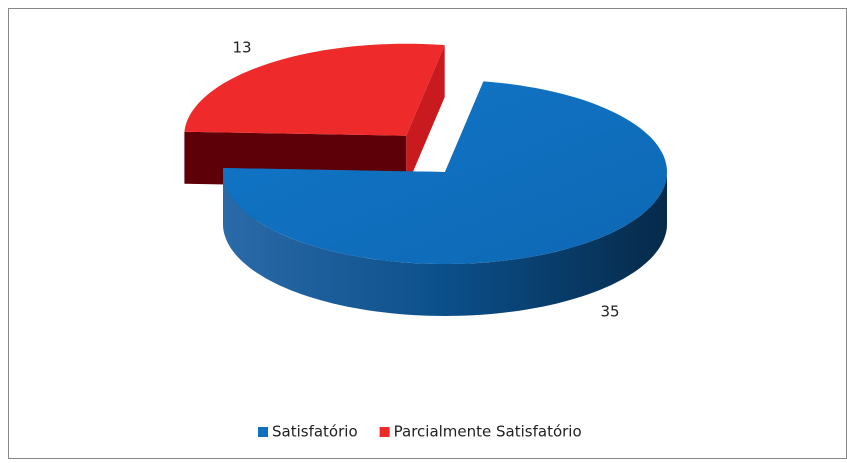  What do you see at coordinates (609, 312) in the screenshot?
I see `data-label: 35` at bounding box center [609, 312].